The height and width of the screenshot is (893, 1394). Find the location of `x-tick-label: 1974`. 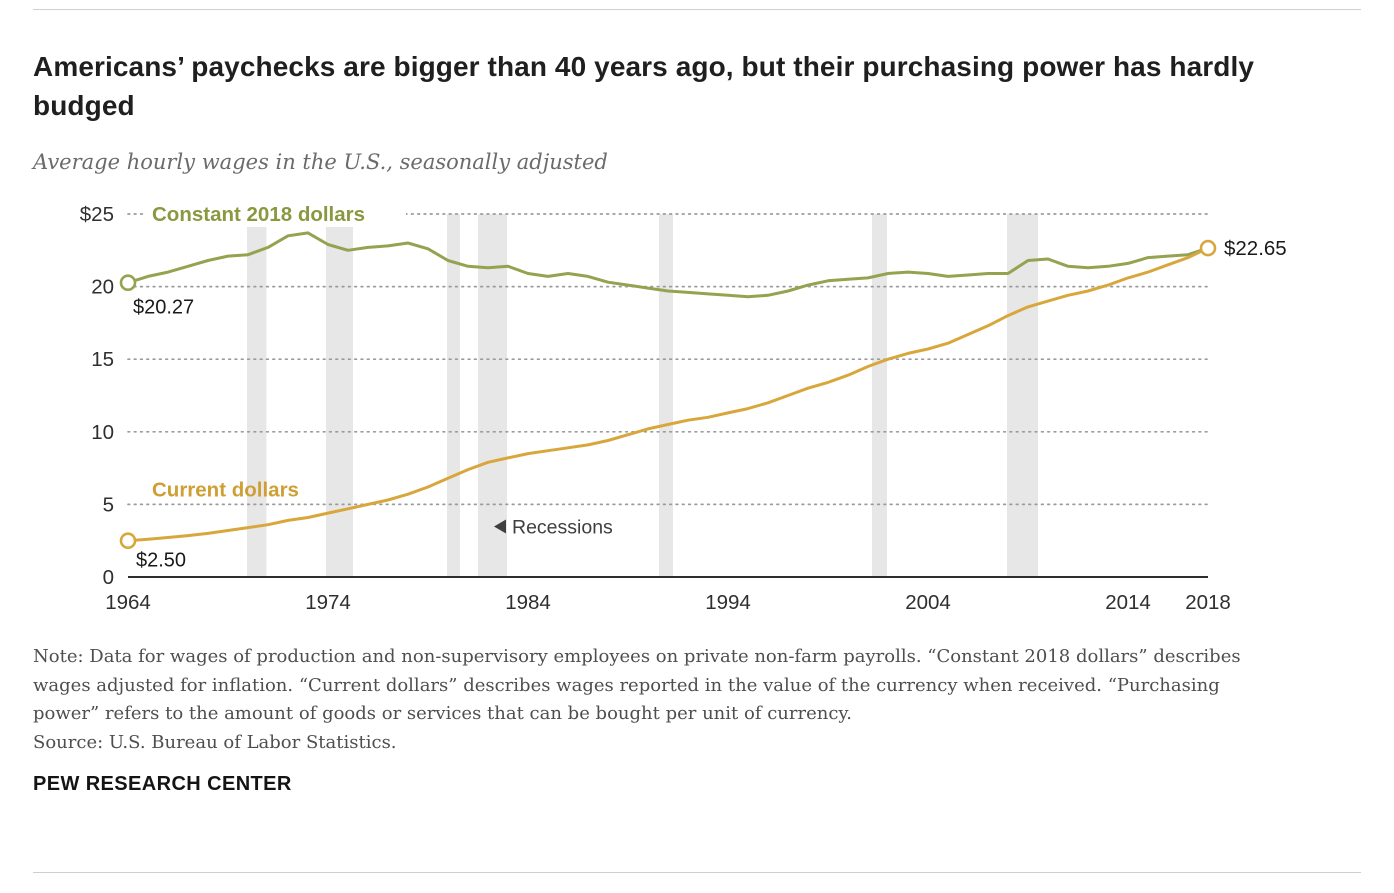

x-tick-label: 1974 is located at coordinates (328, 602).